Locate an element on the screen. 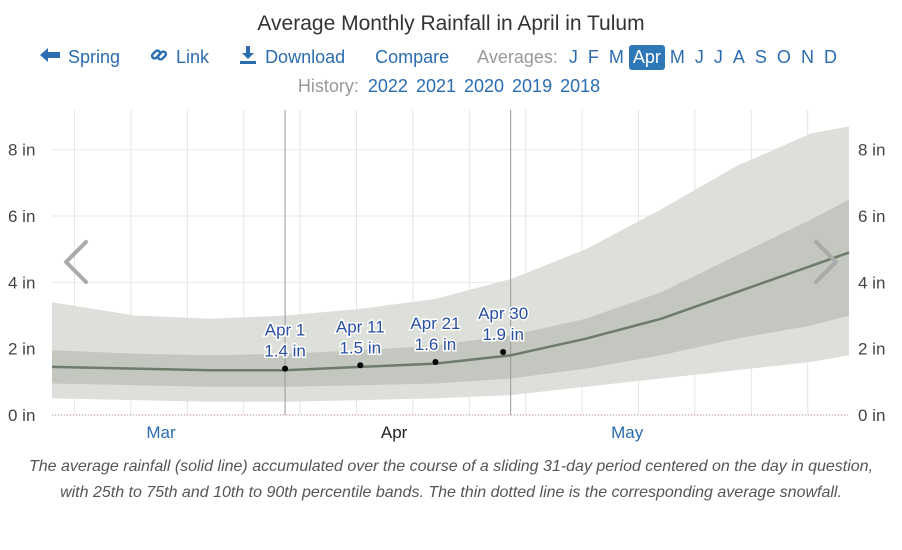 The width and height of the screenshot is (902, 550). month-option-10: N is located at coordinates (807, 56).